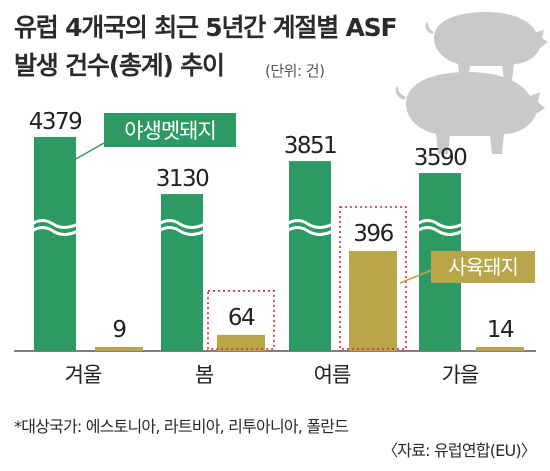 The image size is (550, 471). Describe the element at coordinates (55, 122) in the screenshot. I see `value-label-wild: 4379` at that location.